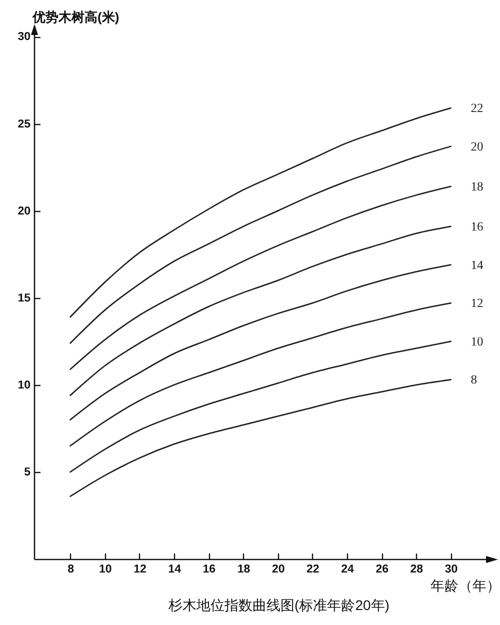  What do you see at coordinates (477, 341) in the screenshot?
I see `series-label: 10` at bounding box center [477, 341].